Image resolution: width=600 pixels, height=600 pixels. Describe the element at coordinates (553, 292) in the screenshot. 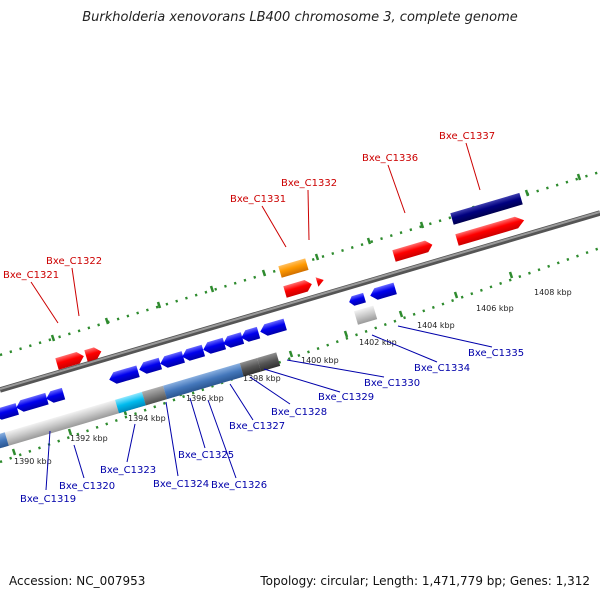

I see `kbp-label-1408: 1408 kbp` at that location.